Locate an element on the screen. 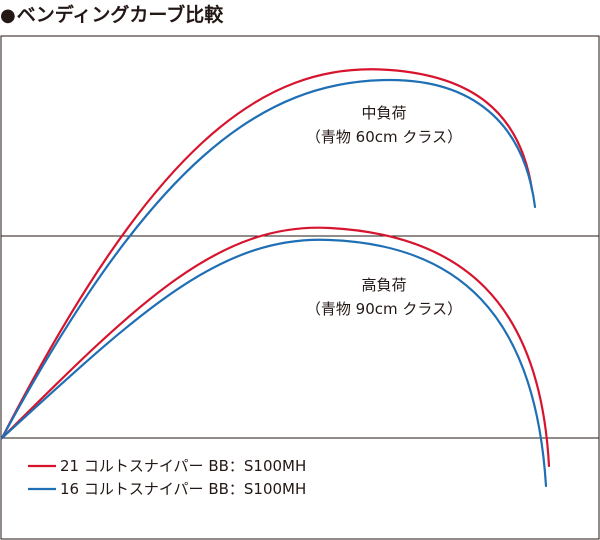 This screenshot has width=600, height=540. high-load-sublabel: （青物 90cm クラス） is located at coordinates (384, 309).